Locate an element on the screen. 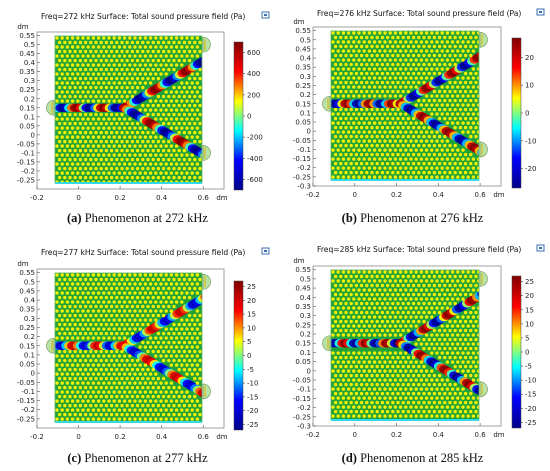 The height and width of the screenshot is (471, 550). outlet-upper is located at coordinates (206, 281).